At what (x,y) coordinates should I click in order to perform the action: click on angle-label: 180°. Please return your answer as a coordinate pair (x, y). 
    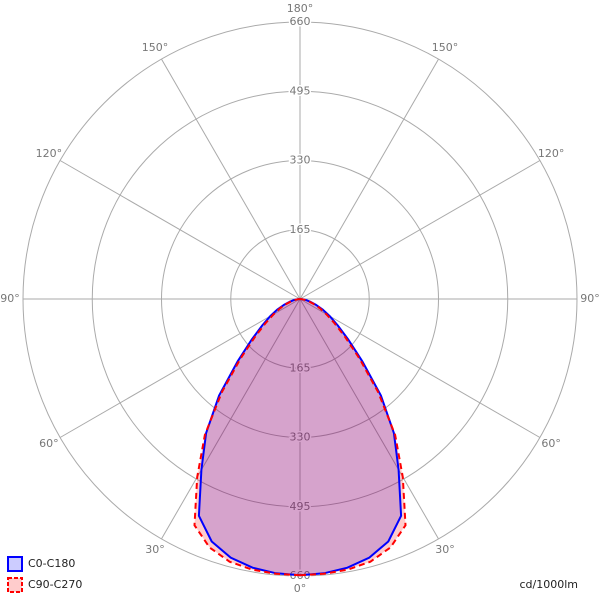
    Looking at the image, I should click on (300, 8).